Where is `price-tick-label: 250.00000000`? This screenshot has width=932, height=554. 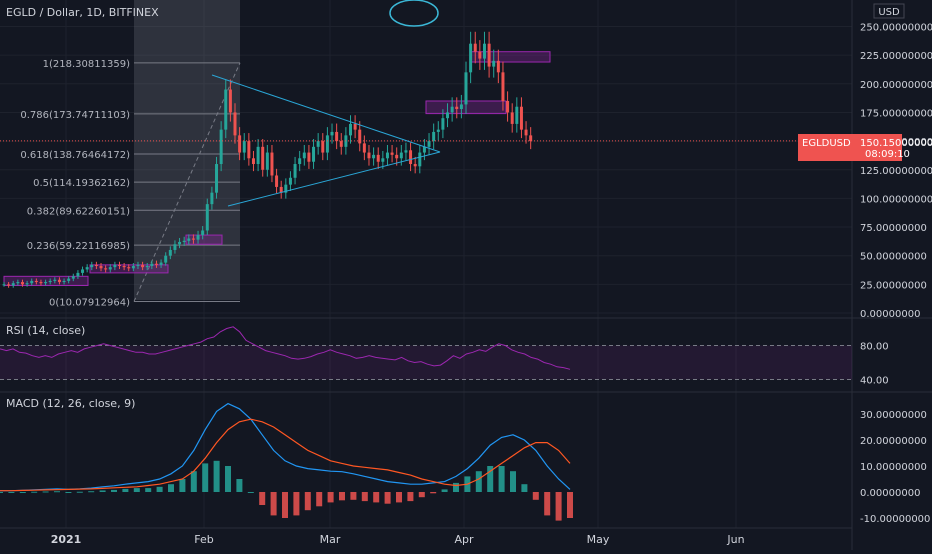
price-tick-label: 250.00000000 is located at coordinates (896, 28).